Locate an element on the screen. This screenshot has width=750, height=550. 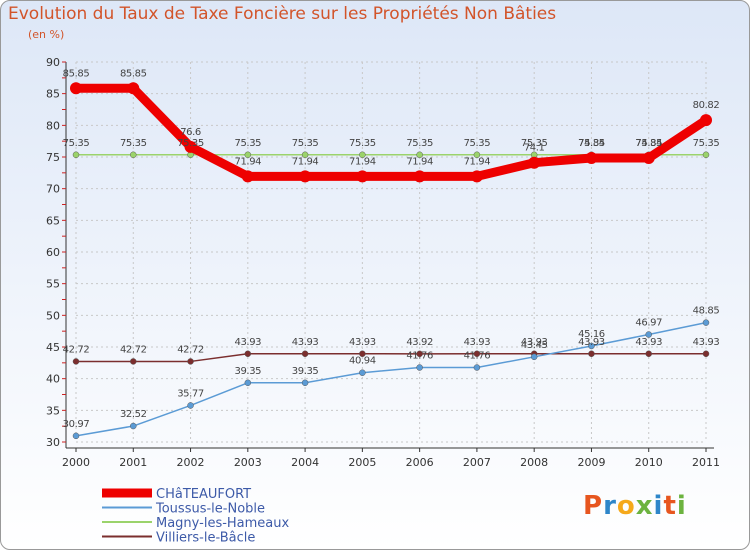
series-line-villiers-le-ba-cle is located at coordinates (391, 358).